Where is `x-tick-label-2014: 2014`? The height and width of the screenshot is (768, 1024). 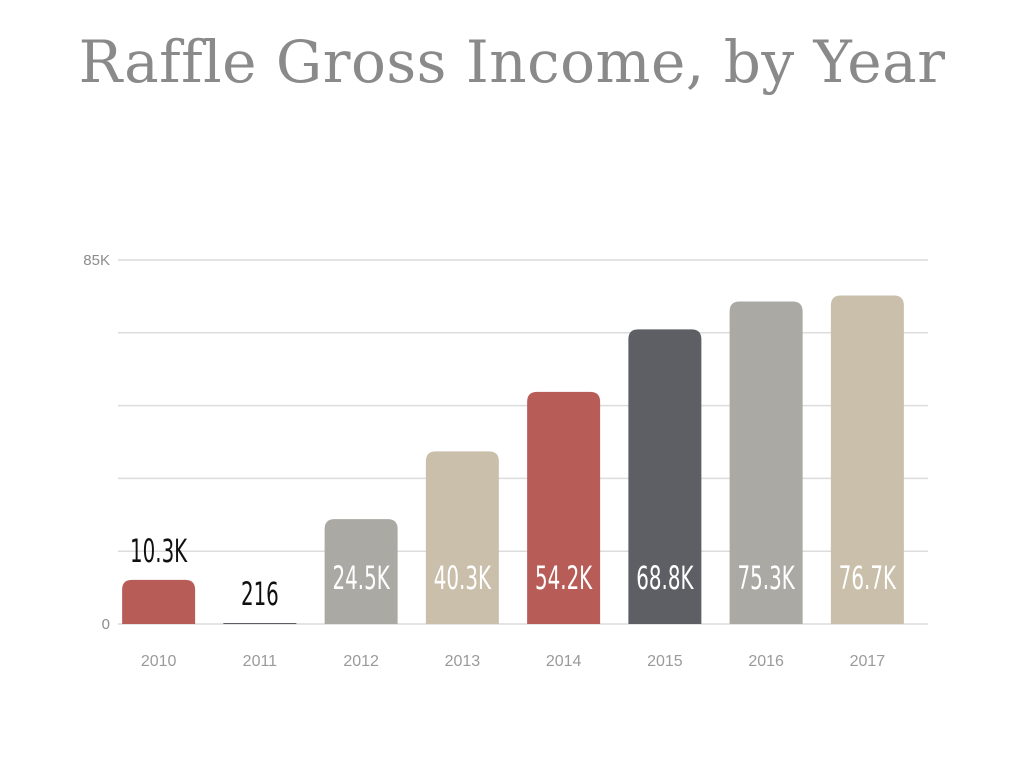
x-tick-label-2014: 2014 is located at coordinates (564, 661).